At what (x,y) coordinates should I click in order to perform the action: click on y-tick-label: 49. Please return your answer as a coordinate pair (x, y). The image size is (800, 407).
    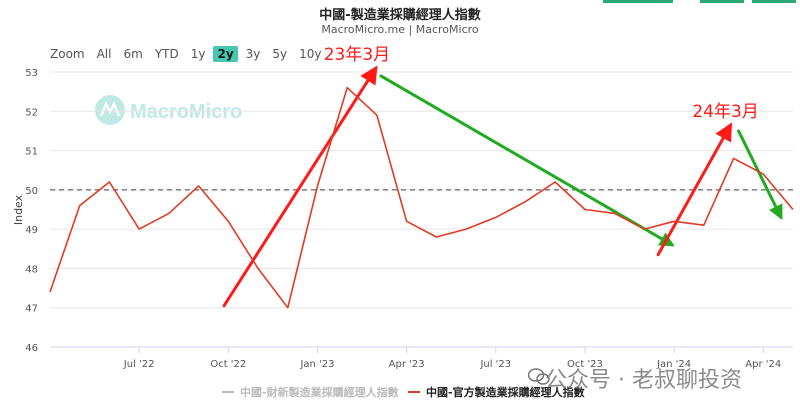
    Looking at the image, I should click on (31, 230).